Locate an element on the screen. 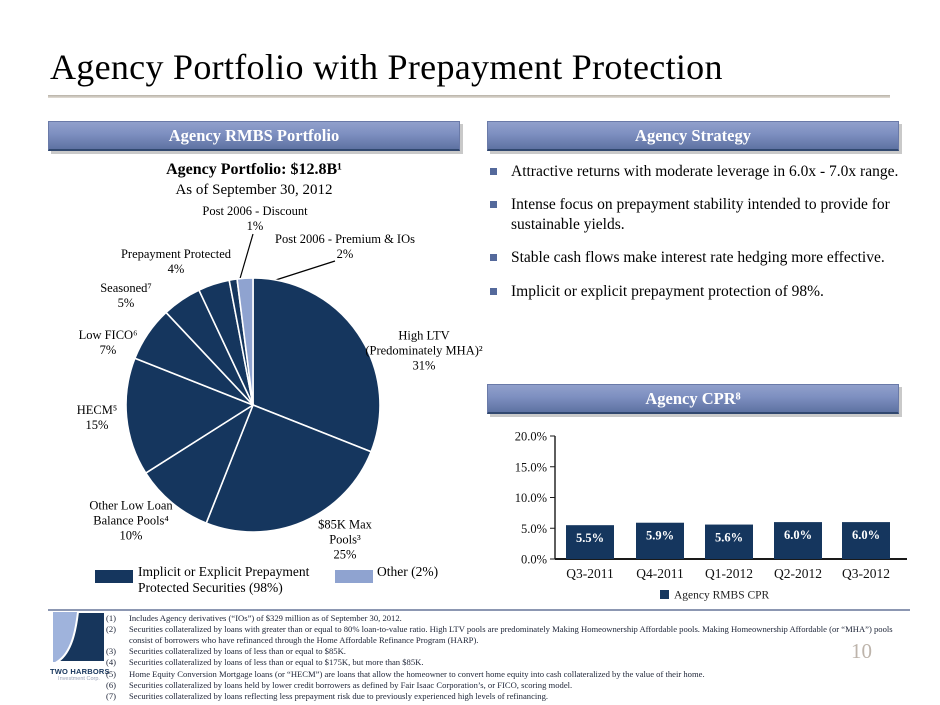  footnote-number: (5) is located at coordinates (111, 673).